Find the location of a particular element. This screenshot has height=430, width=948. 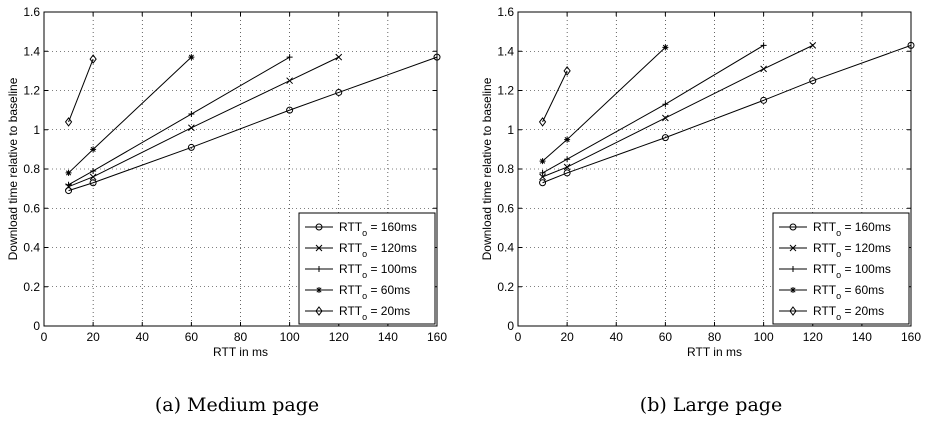

x-tick-label: 120 is located at coordinates (339, 337).